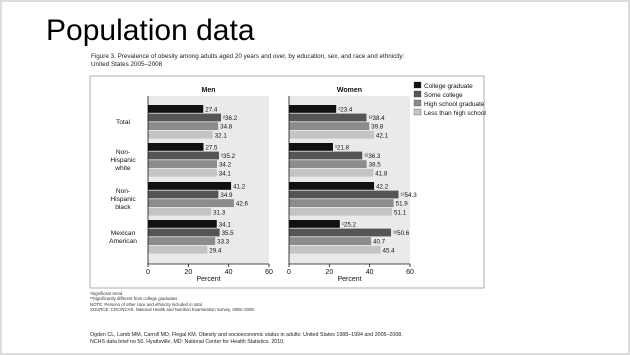 Image resolution: width=630 pixels, height=355 pixels. What do you see at coordinates (242, 204) in the screenshot?
I see `men-bar-value: 42.6` at bounding box center [242, 204].